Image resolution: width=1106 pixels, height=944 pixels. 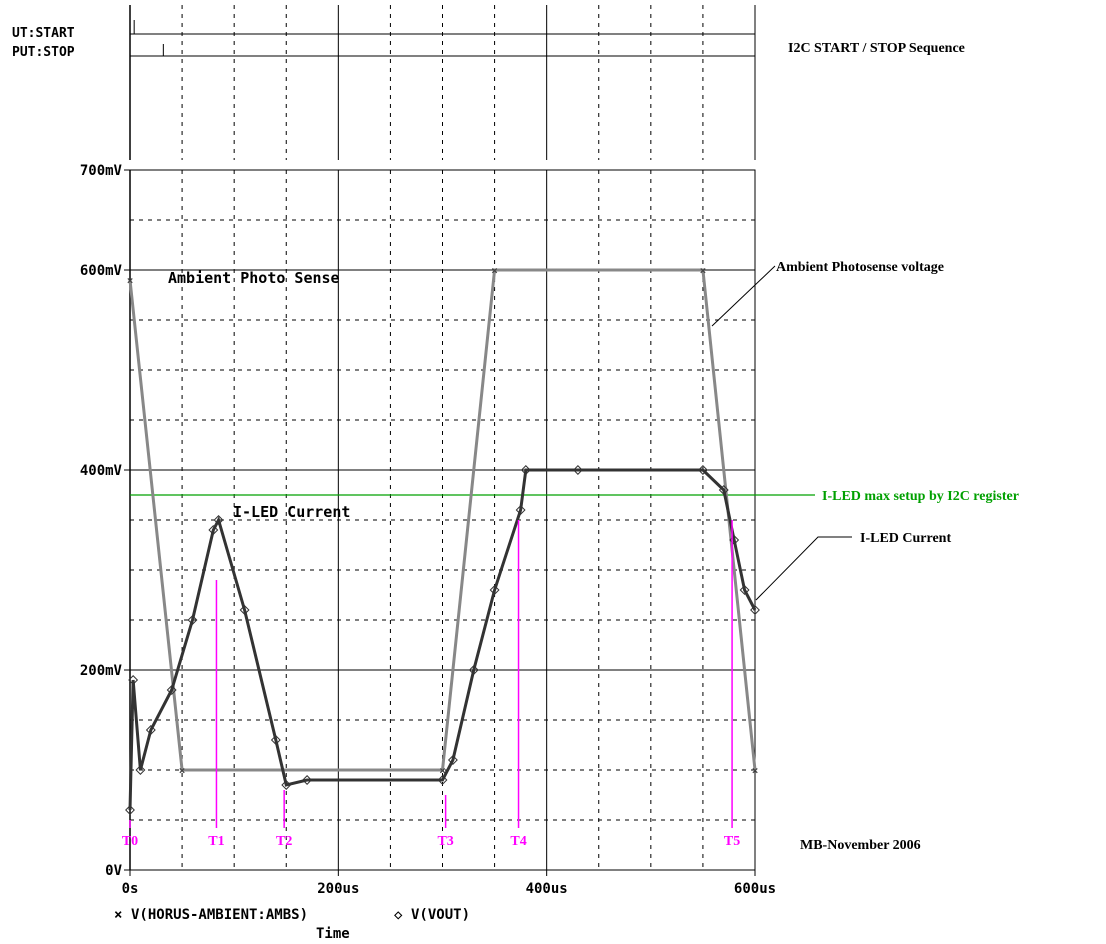 I want to click on start-label: UT:START, so click(x=43, y=33).